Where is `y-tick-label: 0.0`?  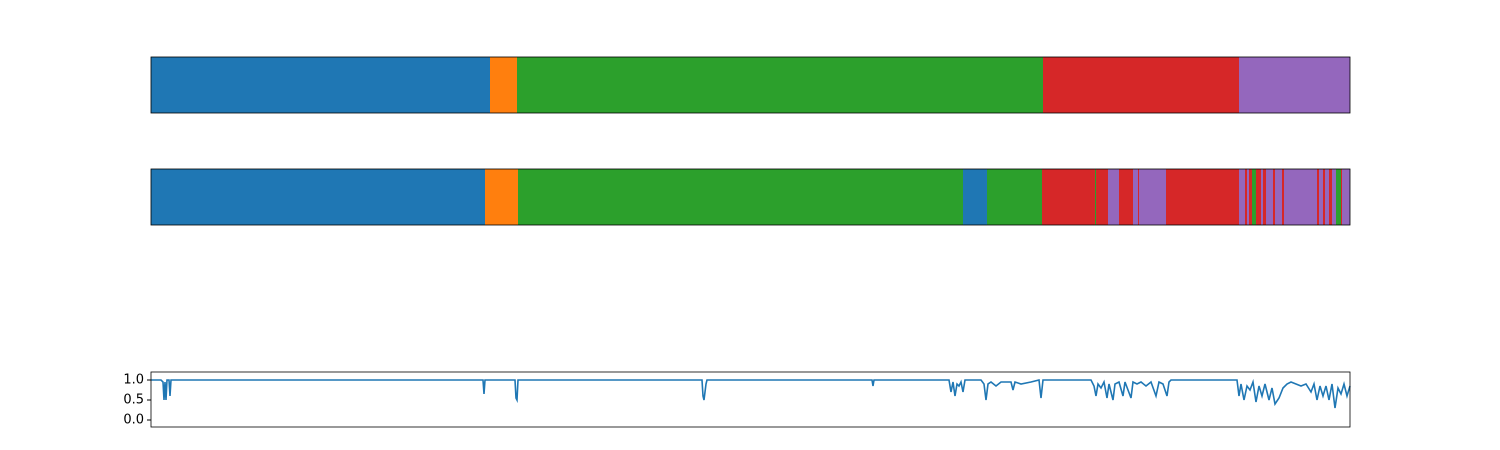
y-tick-label: 0.0 is located at coordinates (133, 420).